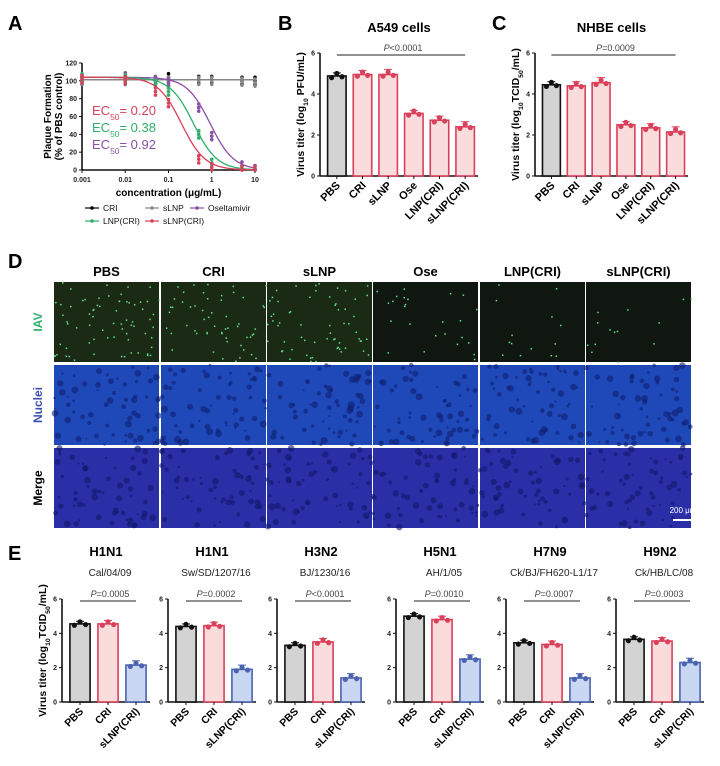 The image size is (720, 766). What do you see at coordinates (180, 718) in the screenshot?
I see `category-label: PBS` at bounding box center [180, 718].